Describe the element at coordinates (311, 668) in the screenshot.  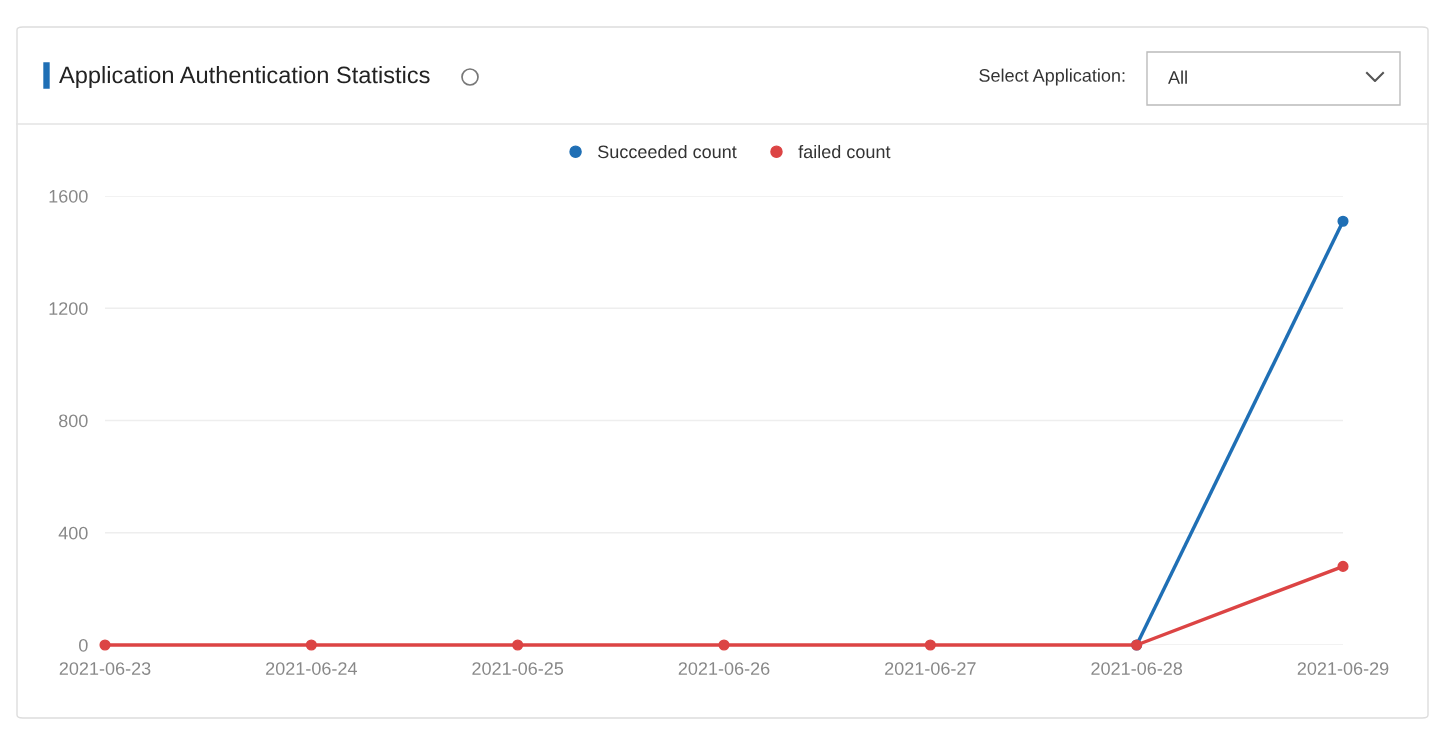
I see `x-tick-label: 2021-06-24` at that location.